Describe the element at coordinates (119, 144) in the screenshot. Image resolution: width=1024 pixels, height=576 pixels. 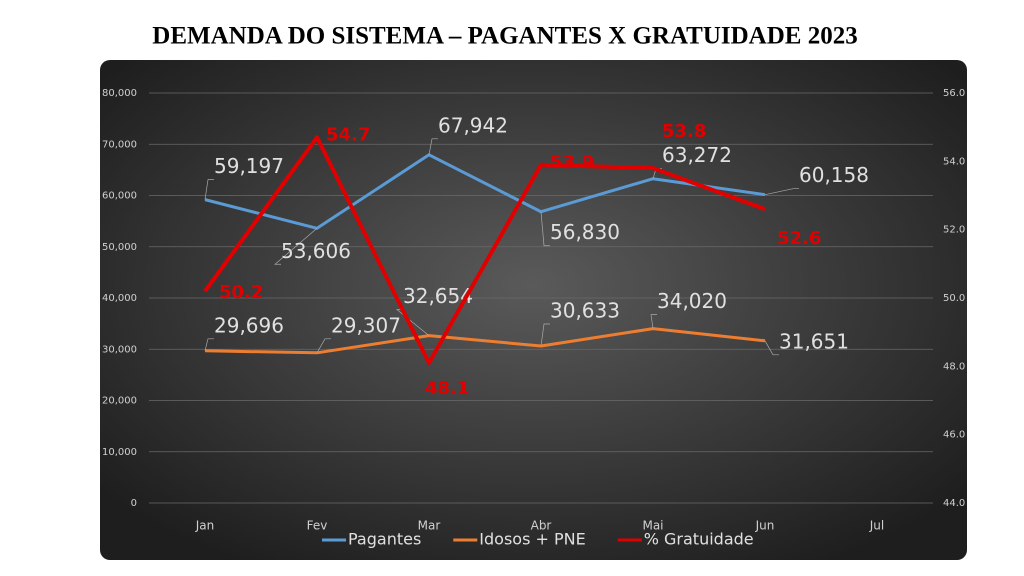
I see `y-tick-label: 70,000` at that location.